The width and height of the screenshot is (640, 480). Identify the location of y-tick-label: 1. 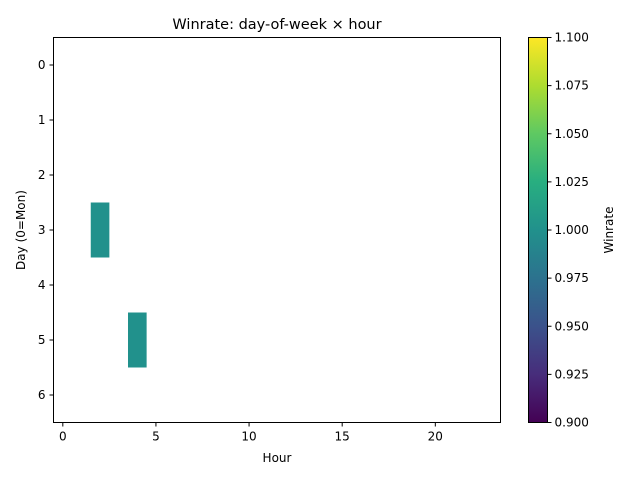
(42, 120).